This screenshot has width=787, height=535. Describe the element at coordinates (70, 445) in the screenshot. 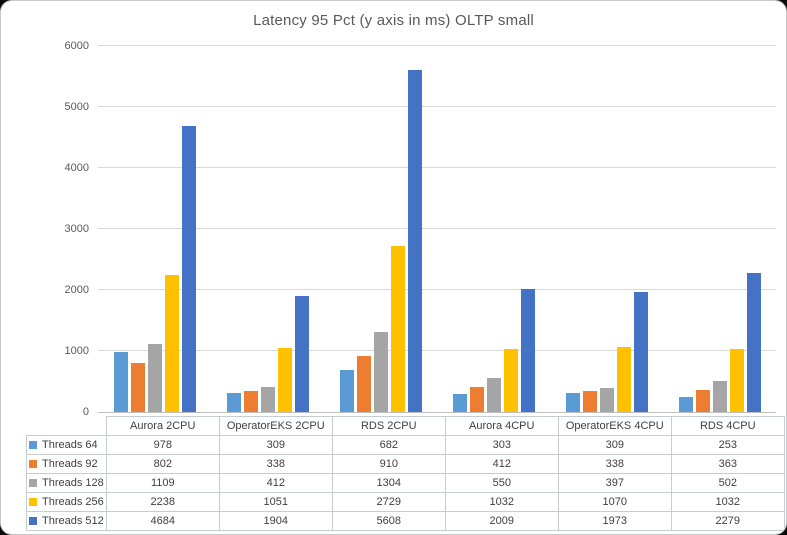

I see `series-name-label: Threads 64` at that location.